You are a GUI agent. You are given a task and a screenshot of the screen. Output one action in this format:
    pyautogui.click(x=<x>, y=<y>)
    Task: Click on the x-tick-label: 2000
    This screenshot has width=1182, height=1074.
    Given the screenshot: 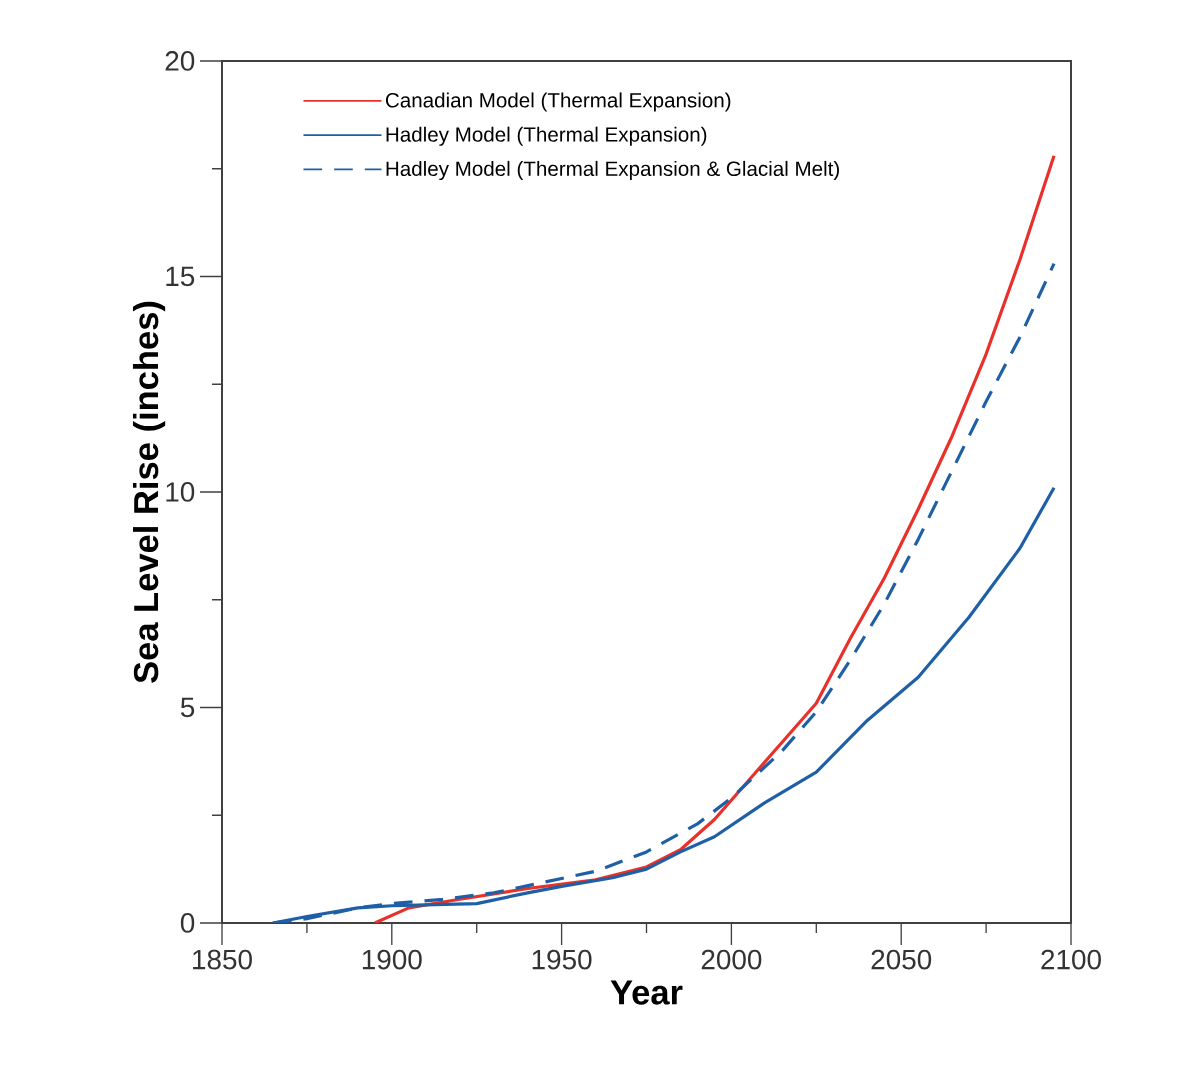 What is the action you would take?
    pyautogui.click(x=731, y=959)
    